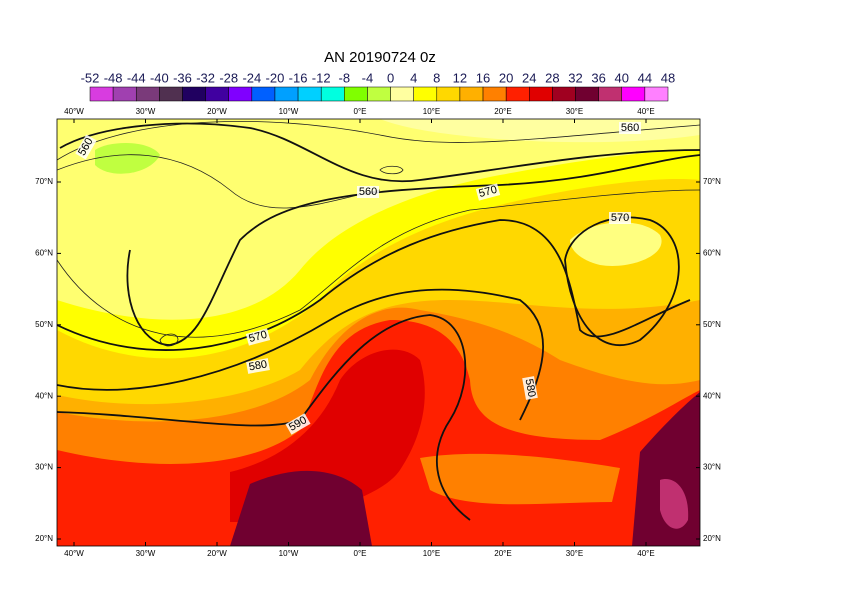  I want to click on colorbar-label: -40, so click(159, 77).